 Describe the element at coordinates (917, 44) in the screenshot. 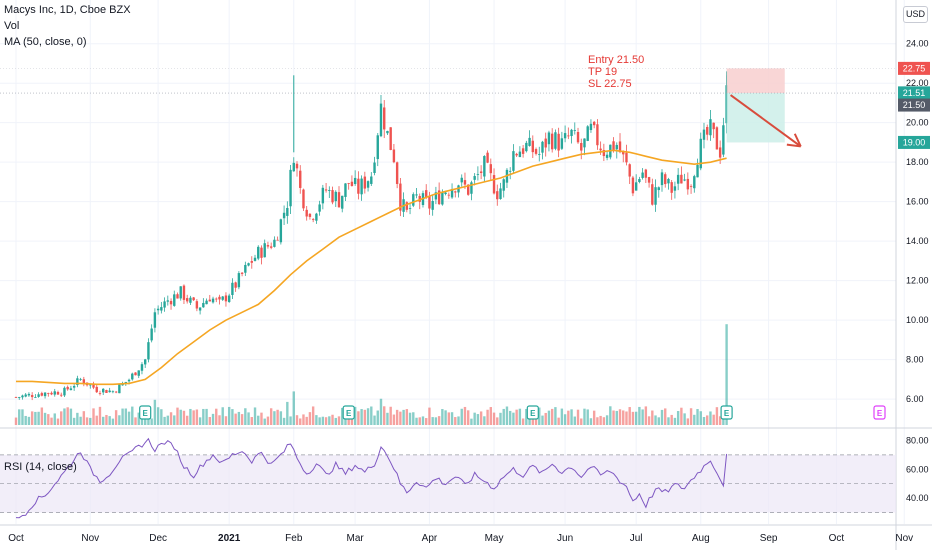

I see `price-axis-label: 24.00` at that location.